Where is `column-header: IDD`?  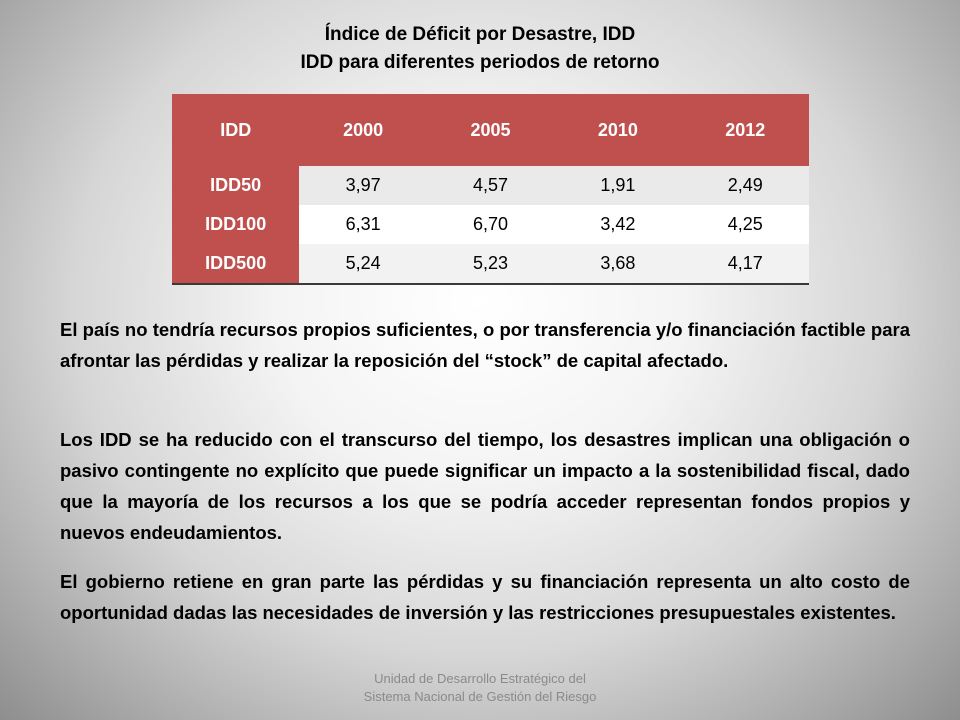
column-header: IDD is located at coordinates (236, 130).